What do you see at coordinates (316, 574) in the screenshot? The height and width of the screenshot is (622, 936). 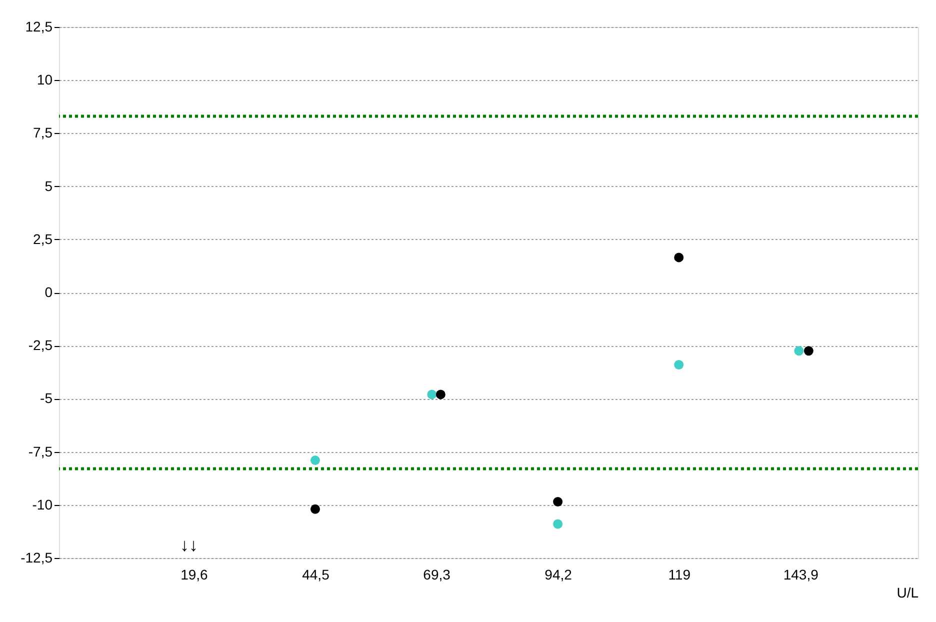 I see `x-tick-label: 44,5` at bounding box center [316, 574].